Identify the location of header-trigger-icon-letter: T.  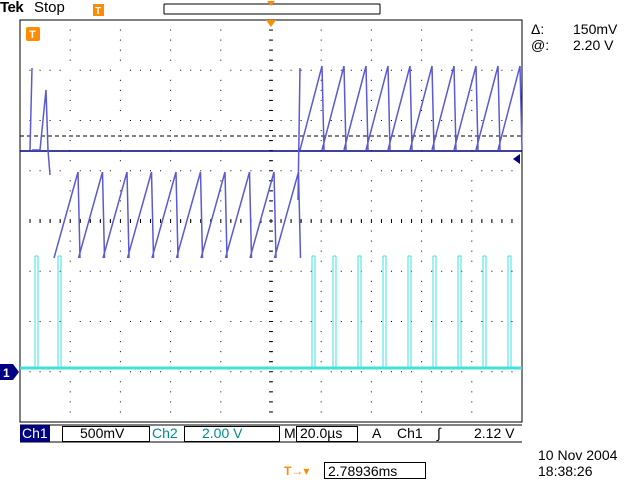
(98, 11).